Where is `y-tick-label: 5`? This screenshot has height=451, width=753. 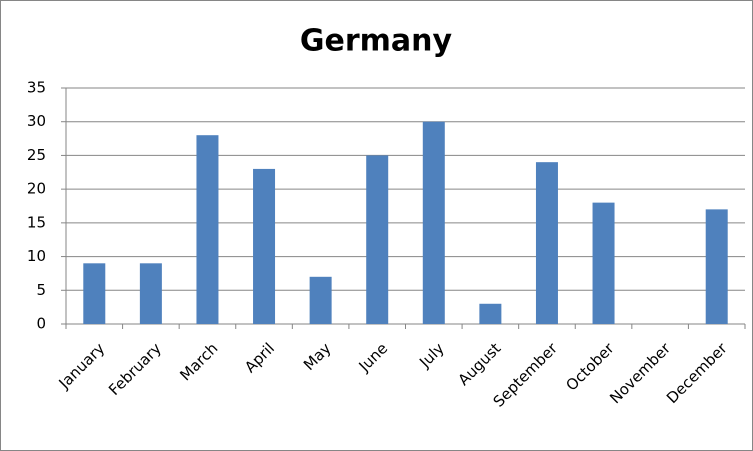 y-tick-label: 5 is located at coordinates (41, 290).